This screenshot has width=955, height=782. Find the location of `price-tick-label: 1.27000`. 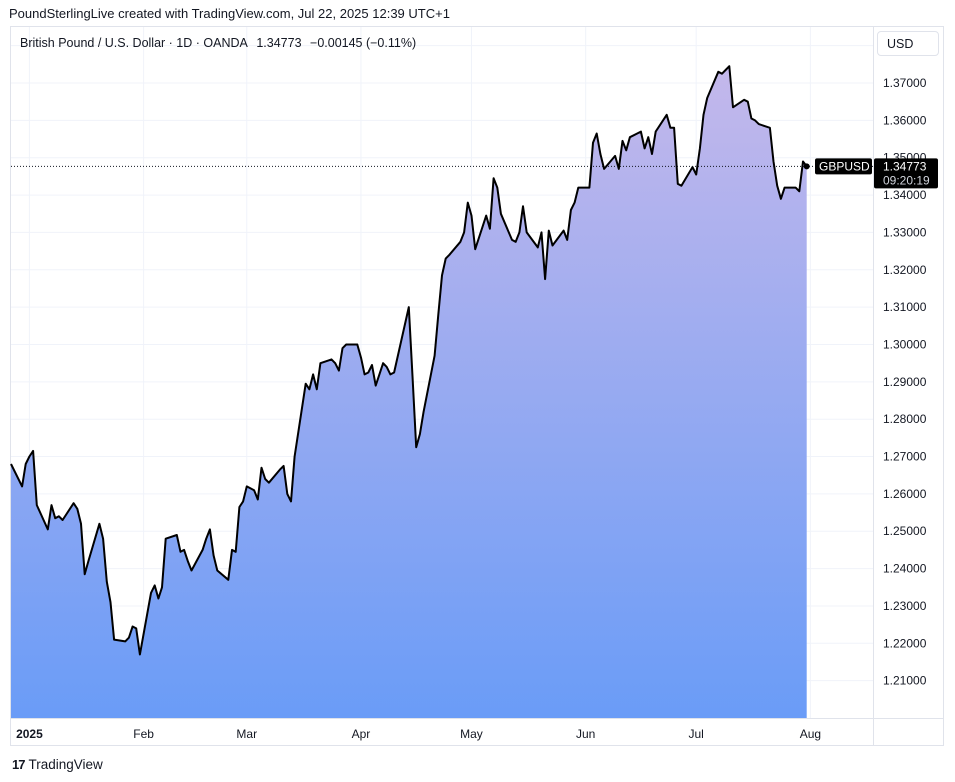

price-tick-label: 1.27000 is located at coordinates (905, 457).